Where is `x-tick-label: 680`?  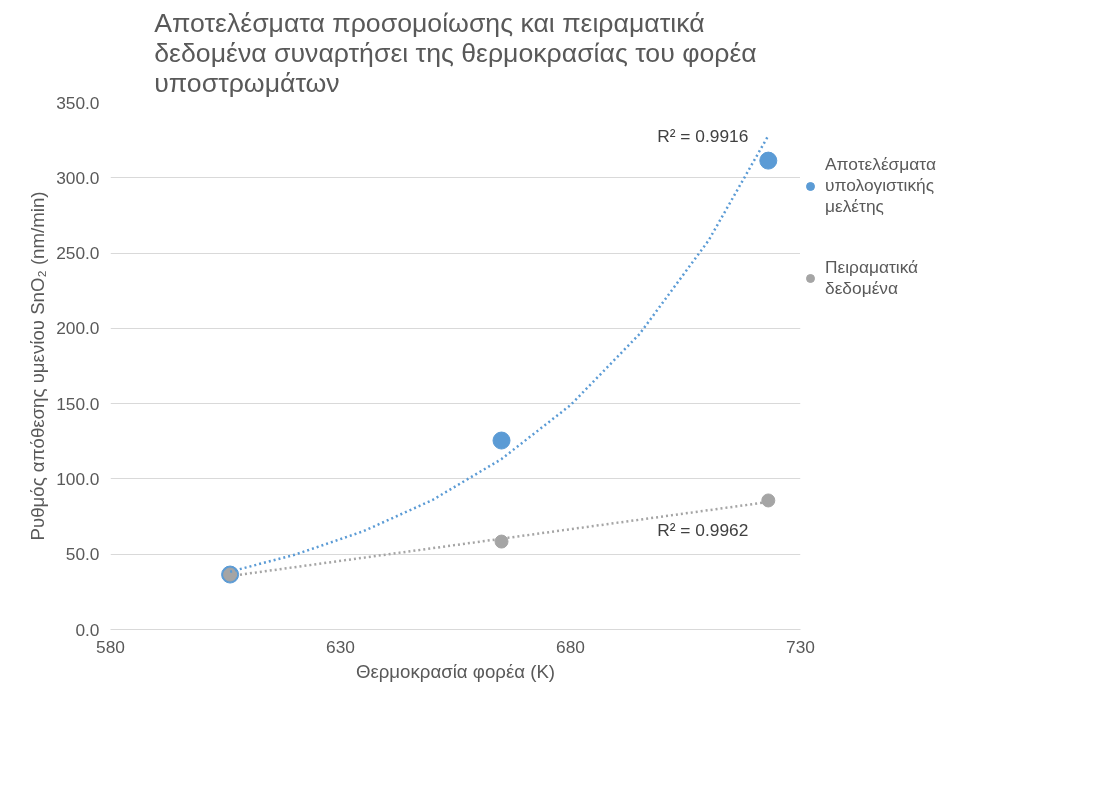 x-tick-label: 680 is located at coordinates (570, 646).